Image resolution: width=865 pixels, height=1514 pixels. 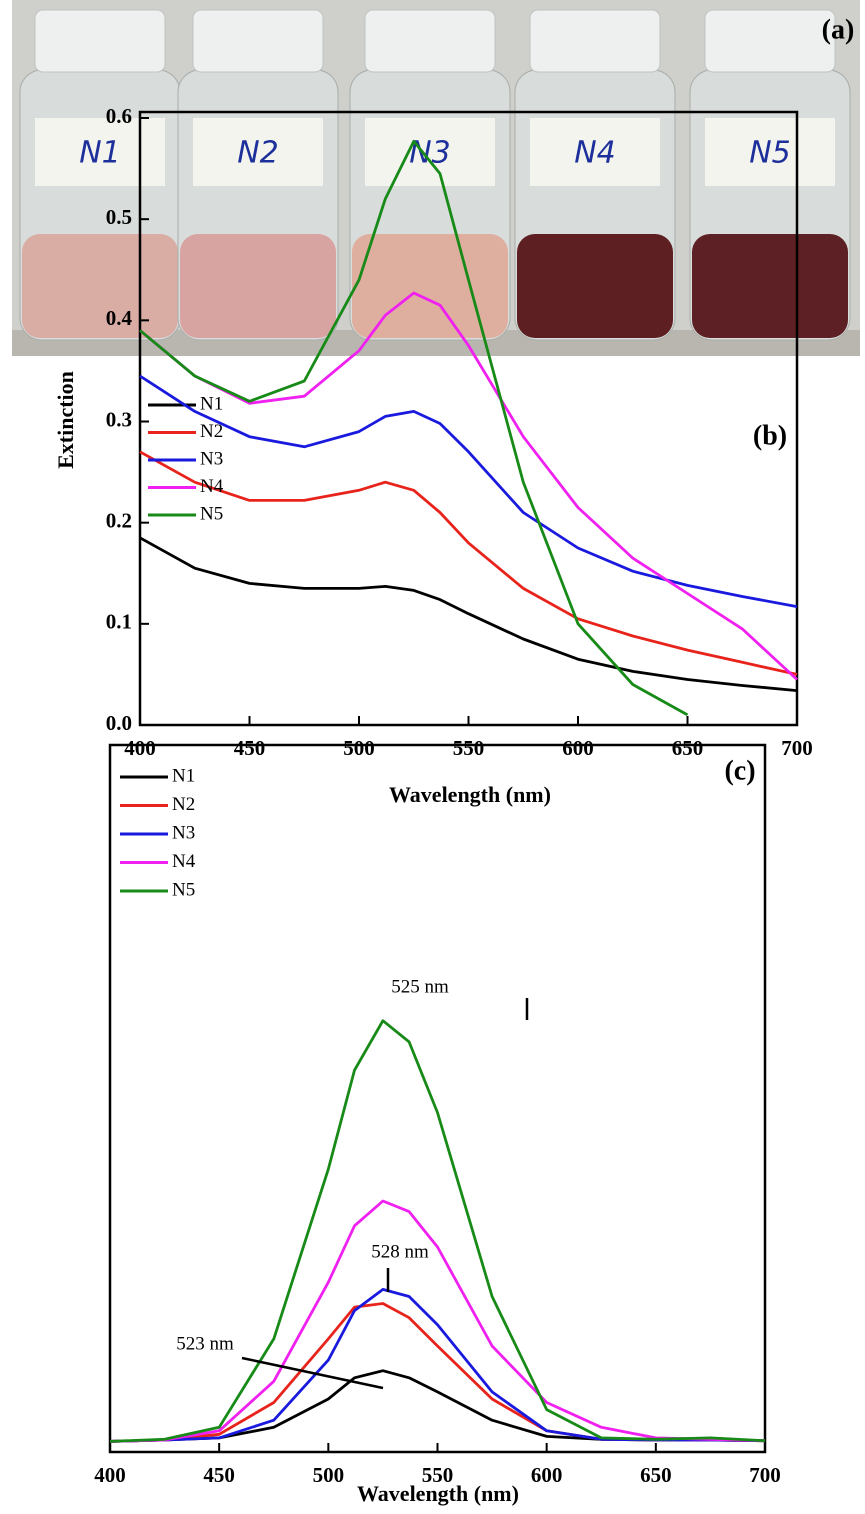 What do you see at coordinates (739, 770) in the screenshot?
I see `panel-label: (c)` at bounding box center [739, 770].